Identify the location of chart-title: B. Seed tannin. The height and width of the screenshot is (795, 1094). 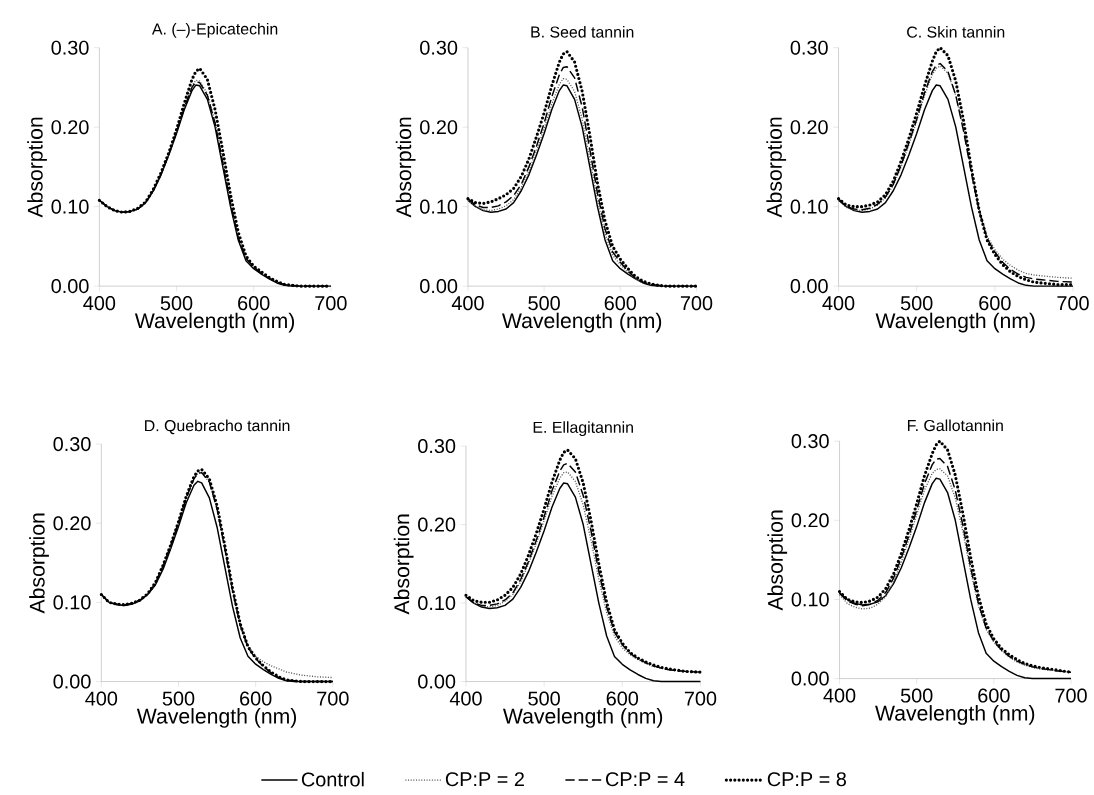
(582, 32).